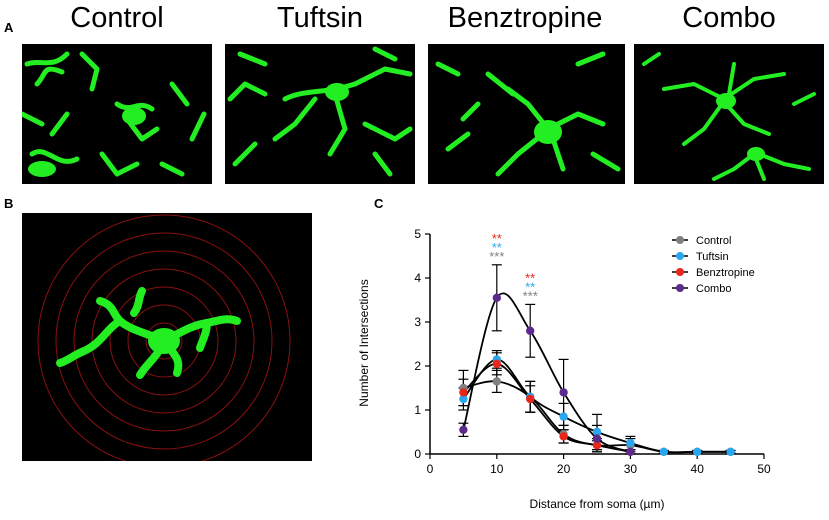  What do you see at coordinates (320, 18) in the screenshot?
I see `title-tuftsin: Tuftsin` at bounding box center [320, 18].